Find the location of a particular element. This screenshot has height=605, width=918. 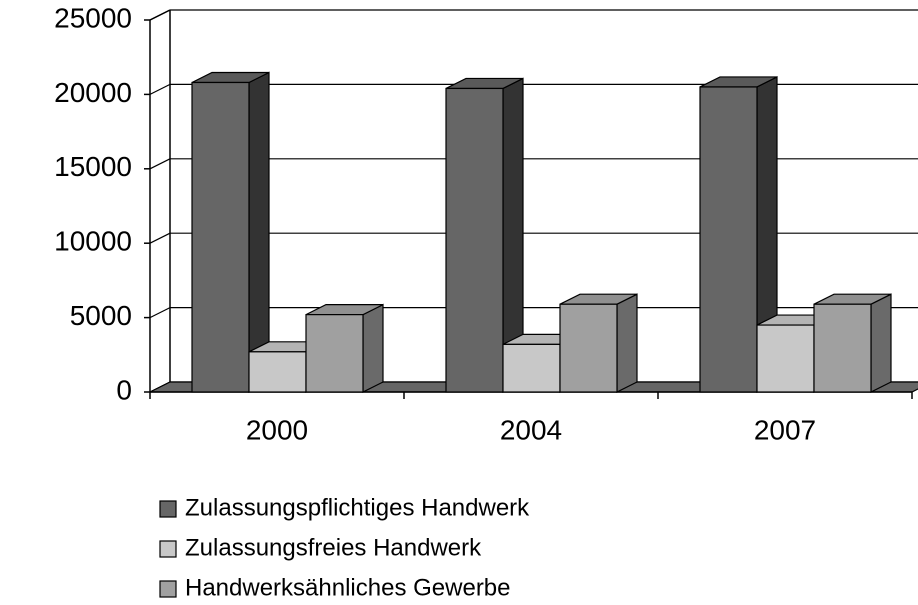

y-tick-label: 25000 is located at coordinates (93, 17).